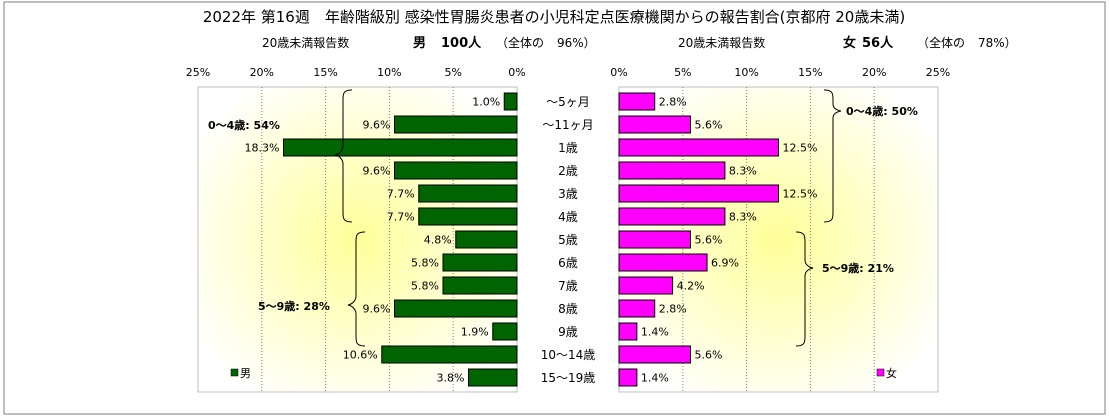  I want to click on category-label: ～11ヶ月, so click(567, 125).